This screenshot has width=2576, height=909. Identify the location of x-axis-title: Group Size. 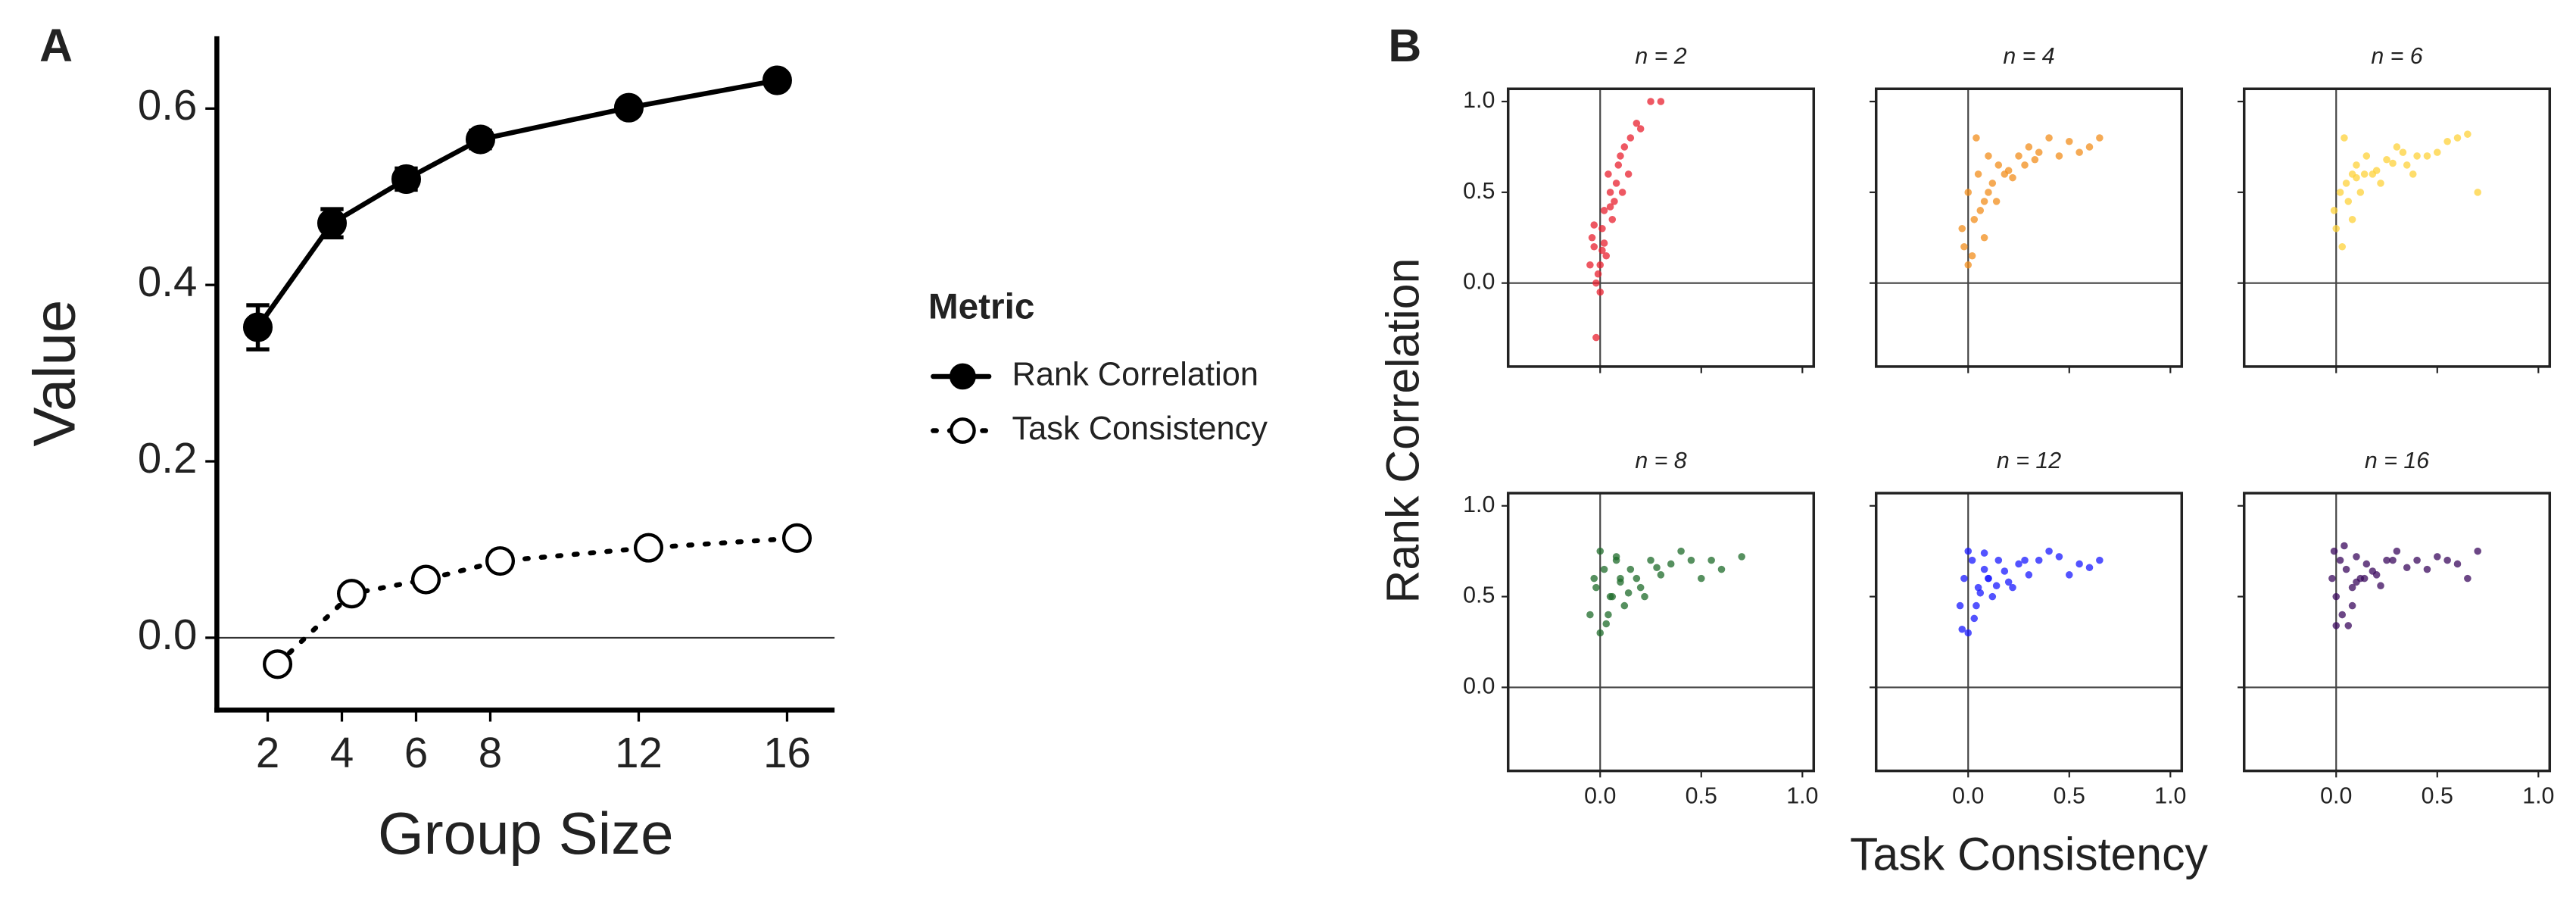
(526, 833).